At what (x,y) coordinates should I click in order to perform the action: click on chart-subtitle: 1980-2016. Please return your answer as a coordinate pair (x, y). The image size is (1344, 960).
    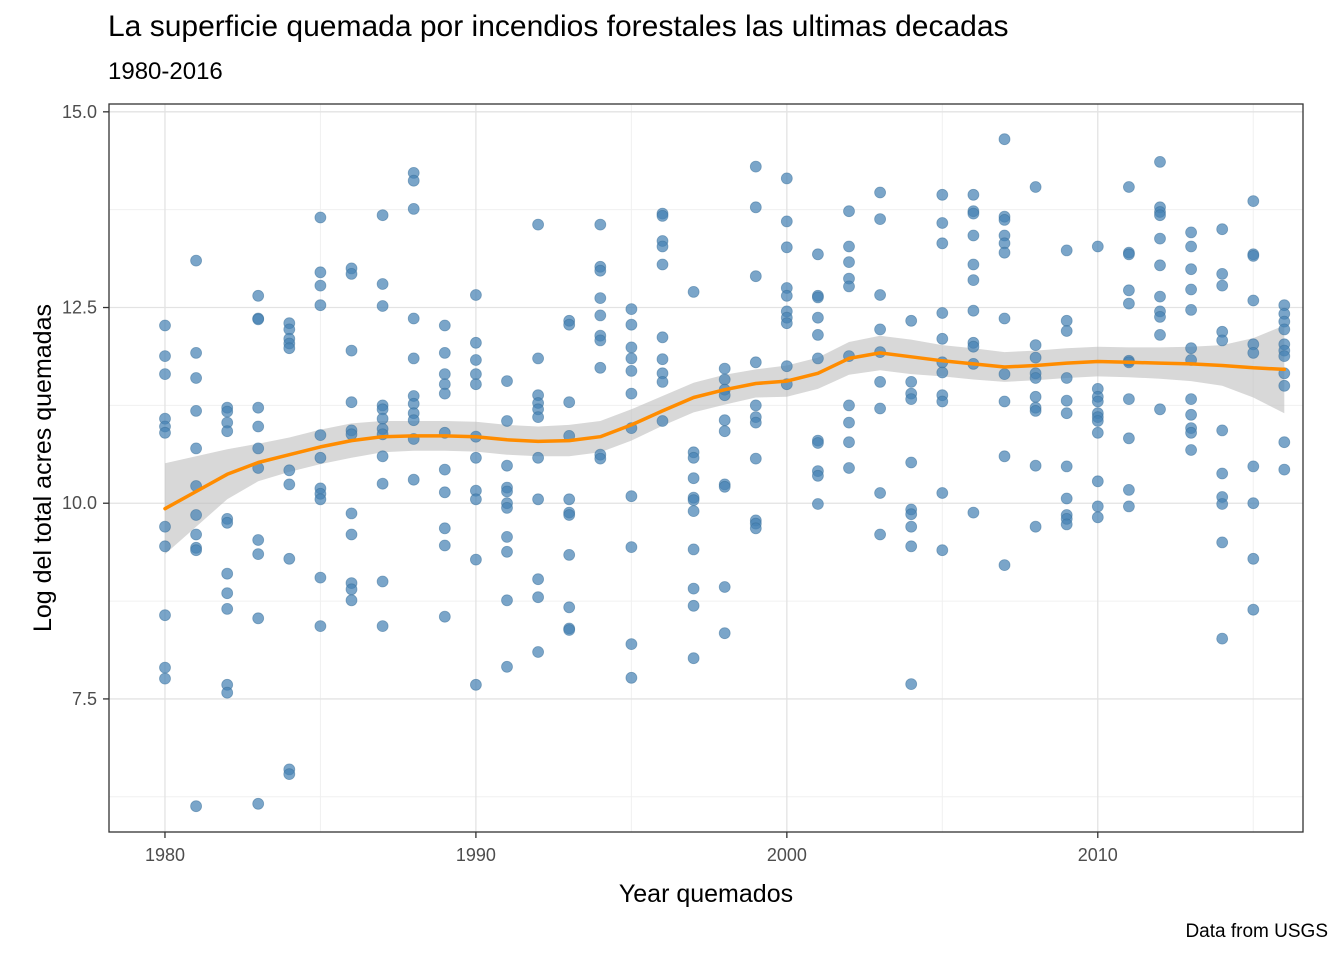
    Looking at the image, I should click on (165, 71).